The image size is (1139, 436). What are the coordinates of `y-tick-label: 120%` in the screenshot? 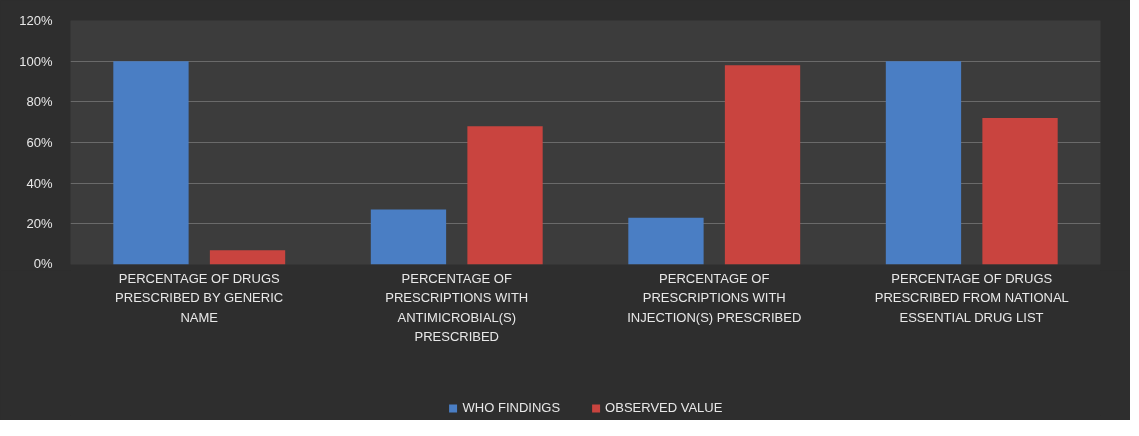 It's located at (36, 20).